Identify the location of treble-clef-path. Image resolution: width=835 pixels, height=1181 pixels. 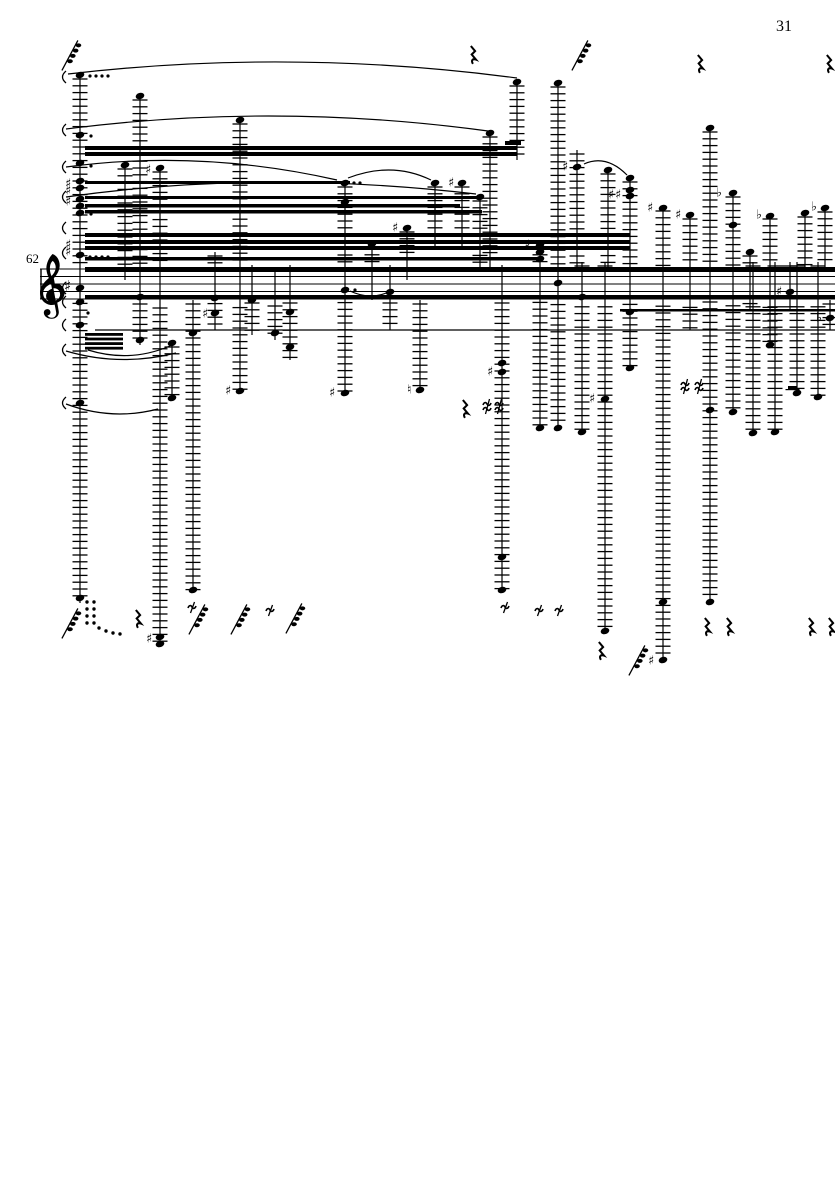
(52, 286).